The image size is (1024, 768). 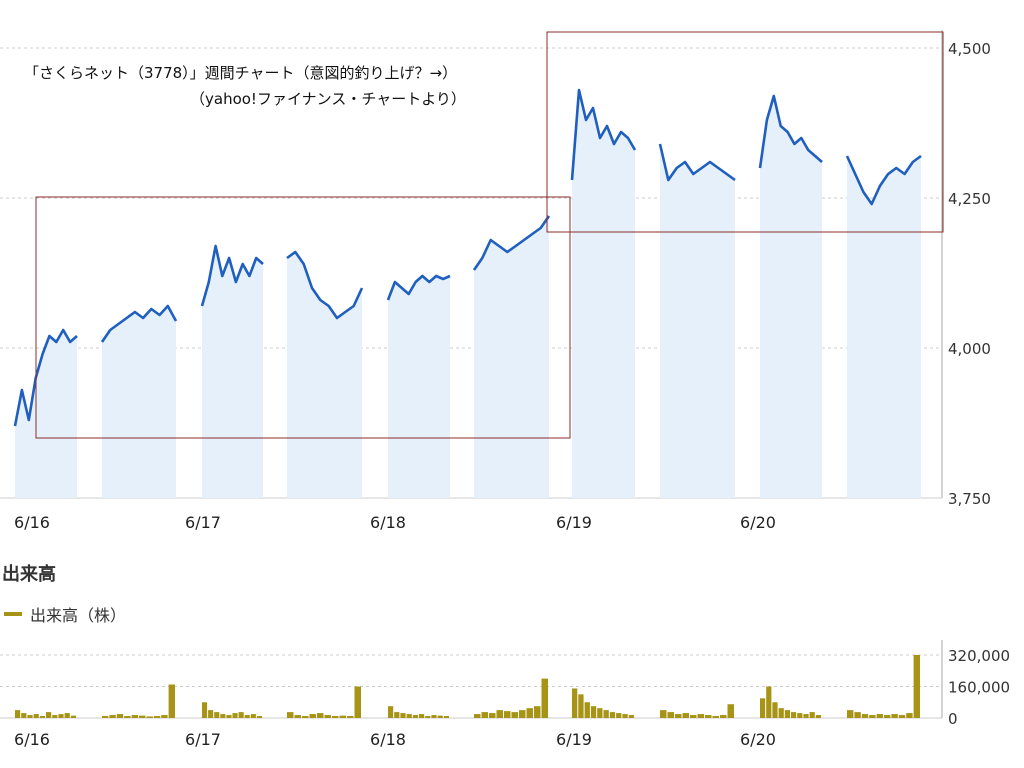 I want to click on volume-legend: 出来高（株）, so click(x=65, y=614).